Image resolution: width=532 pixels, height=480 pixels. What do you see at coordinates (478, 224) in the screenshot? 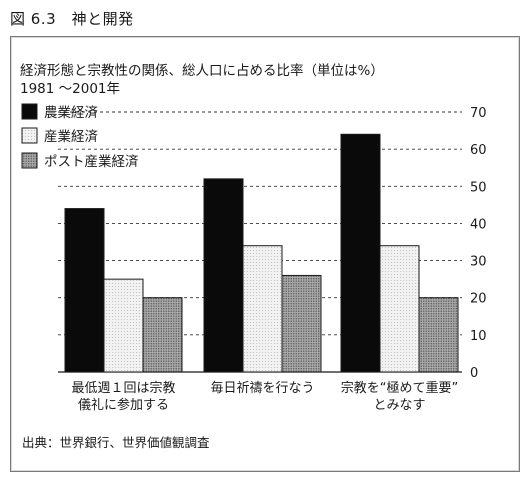
I see `y-tick-label-40: 40` at bounding box center [478, 224].